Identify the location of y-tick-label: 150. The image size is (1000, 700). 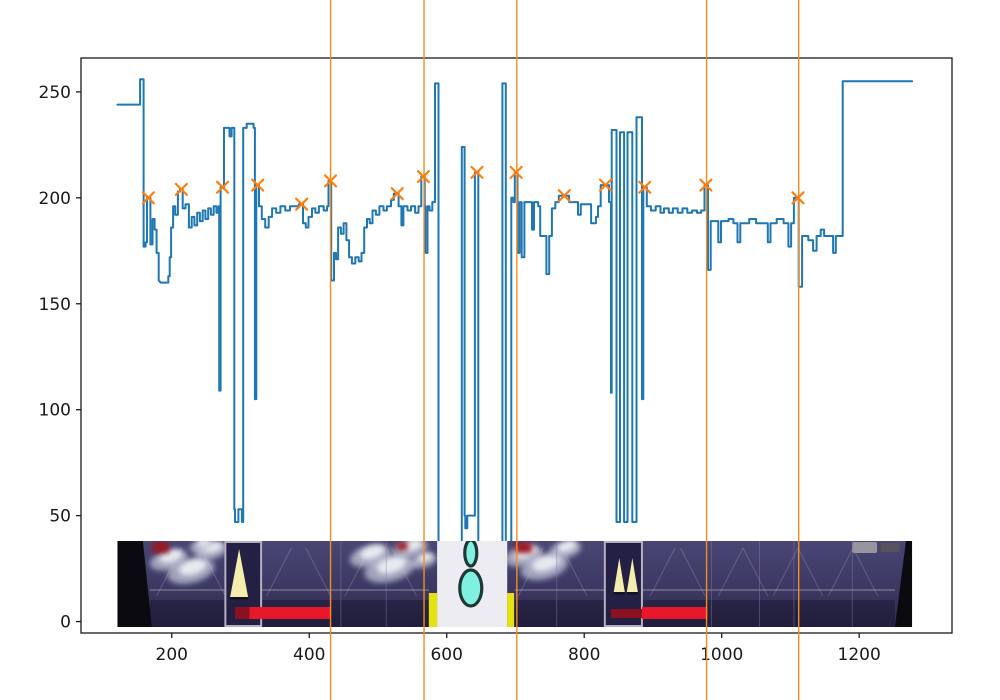
(55, 305).